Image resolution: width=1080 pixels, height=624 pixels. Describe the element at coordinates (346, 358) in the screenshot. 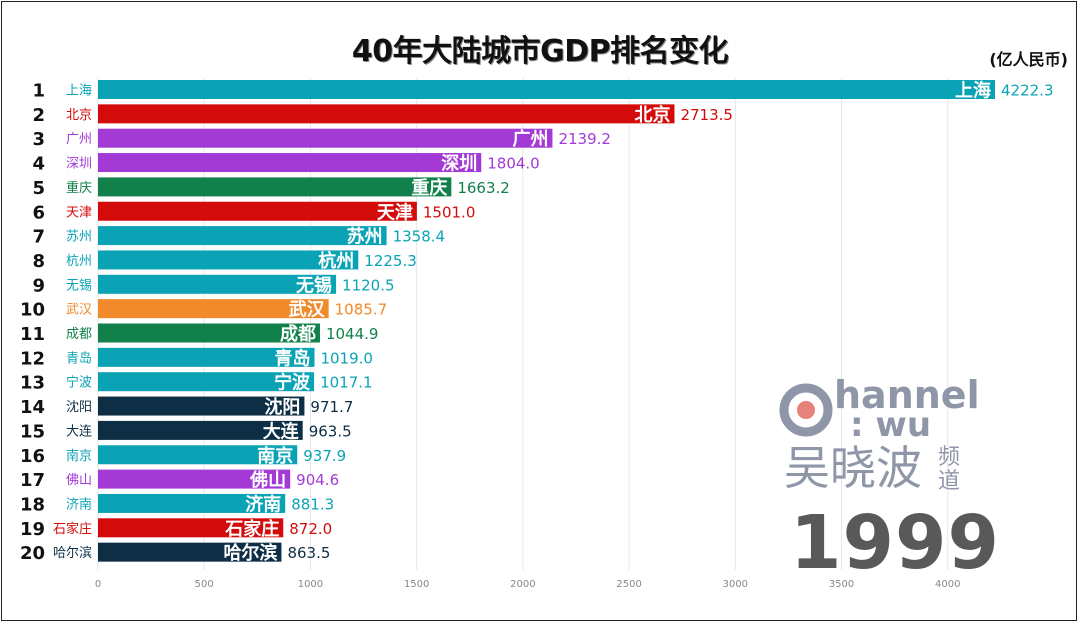

I see `value-label: 1019.0` at that location.